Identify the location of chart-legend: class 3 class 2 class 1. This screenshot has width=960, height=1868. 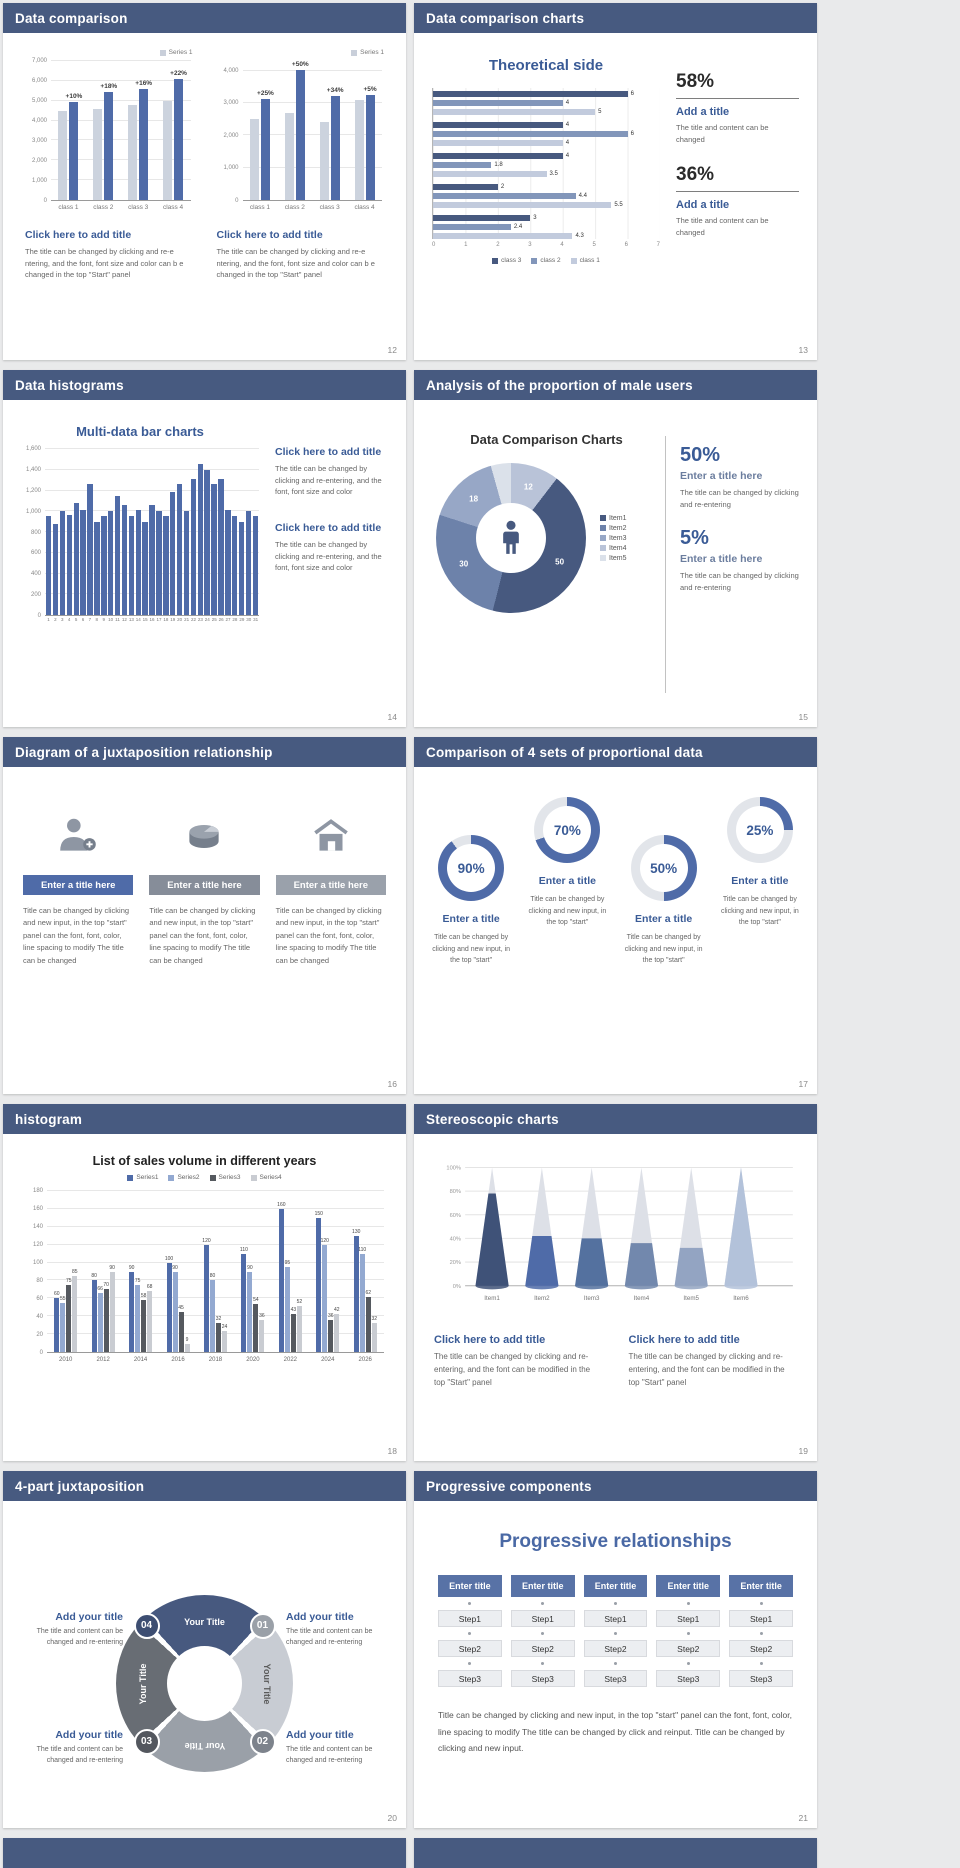
(546, 260).